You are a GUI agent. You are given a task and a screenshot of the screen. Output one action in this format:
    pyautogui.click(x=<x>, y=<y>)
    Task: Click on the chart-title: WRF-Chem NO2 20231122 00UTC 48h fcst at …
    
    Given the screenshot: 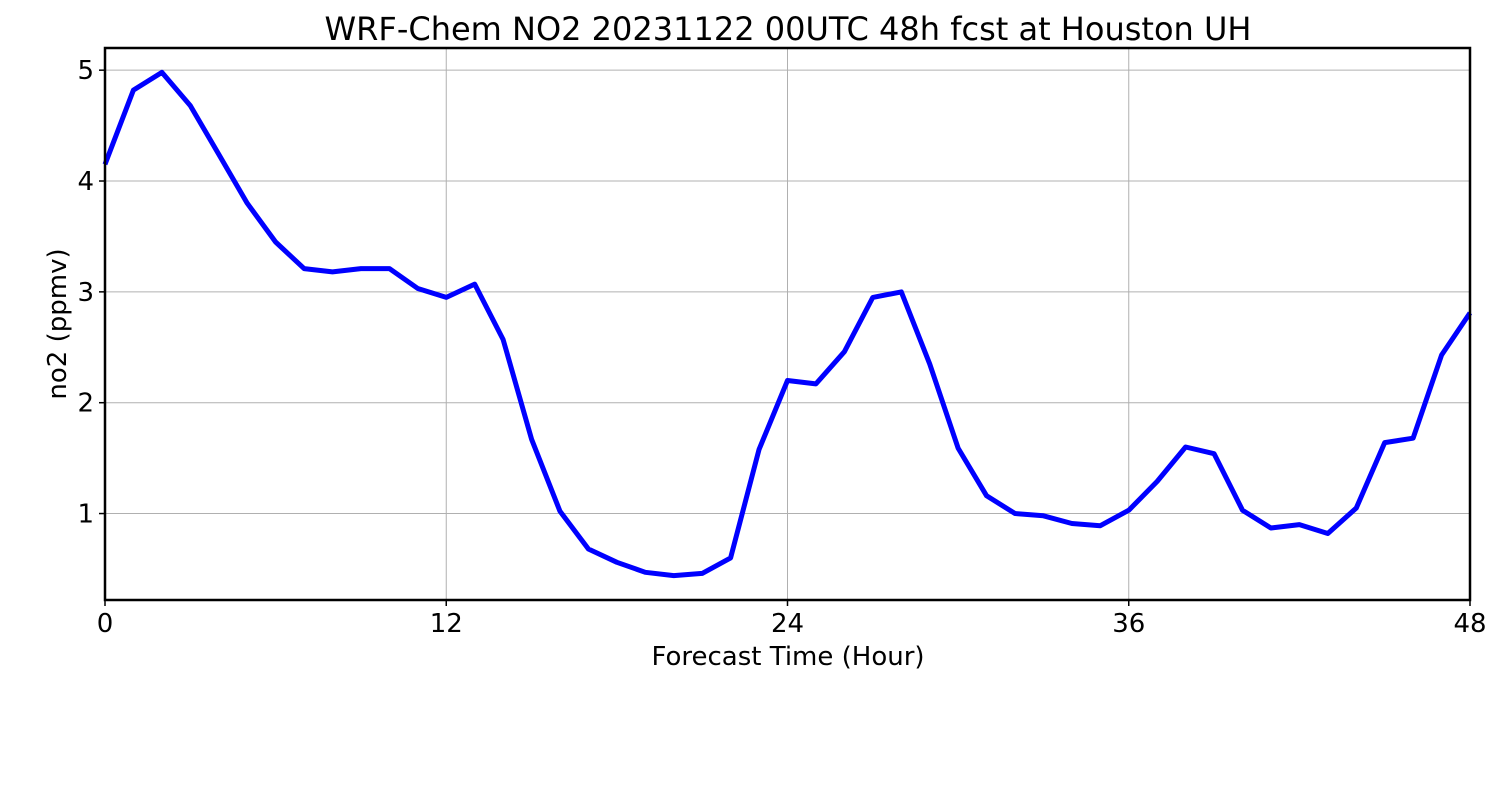 What is the action you would take?
    pyautogui.click(x=788, y=29)
    